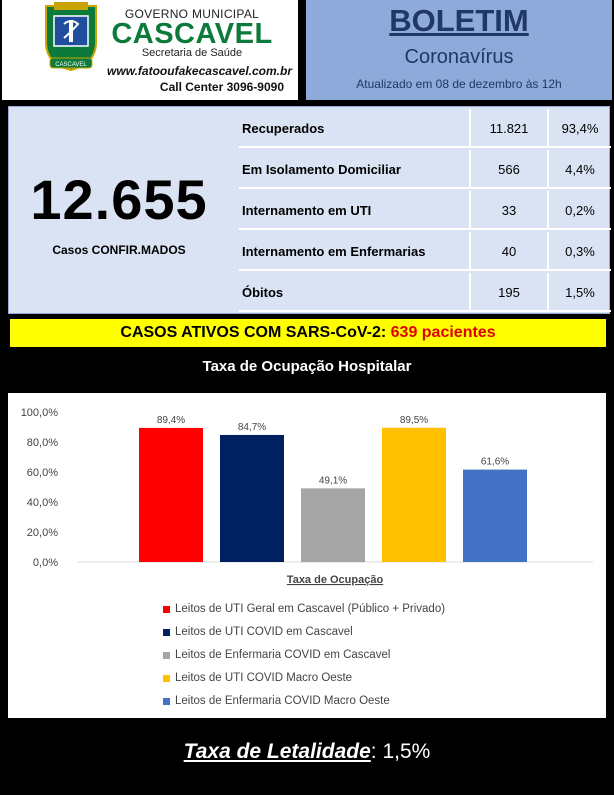 The image size is (614, 795). Describe the element at coordinates (443, 332) in the screenshot. I see `active-cases-count: 639 pacientes` at that location.